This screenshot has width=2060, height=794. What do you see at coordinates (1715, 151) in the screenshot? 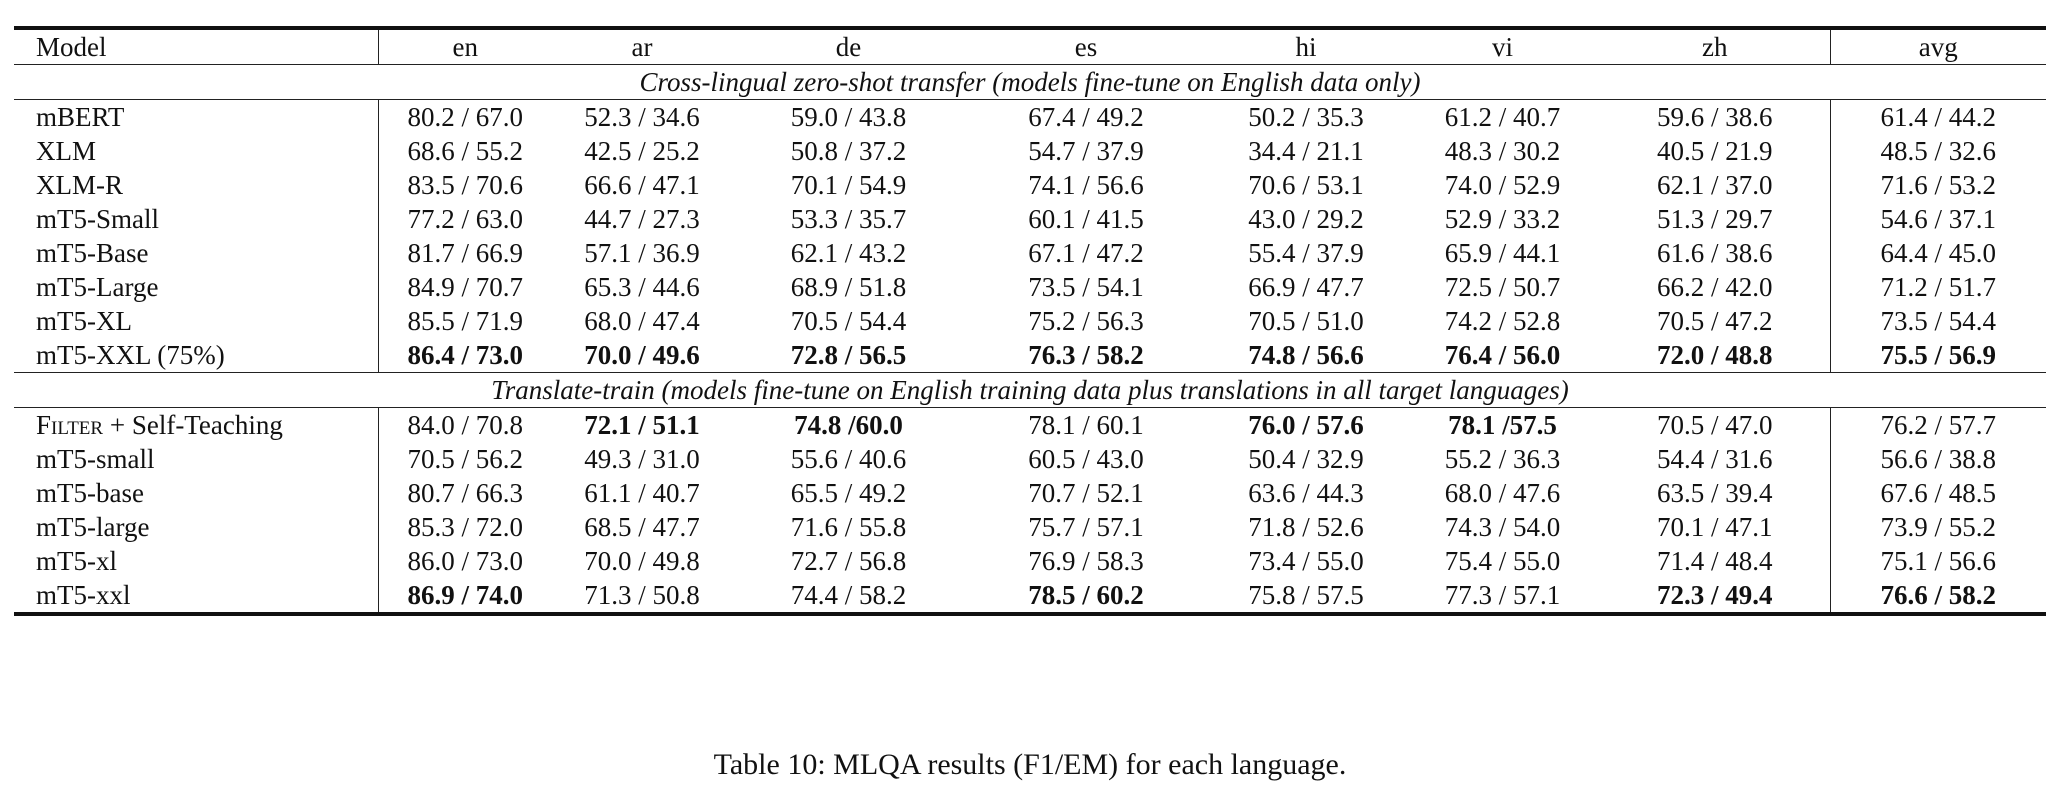
I see `score-cell: 40.5 / 21.9` at bounding box center [1715, 151].